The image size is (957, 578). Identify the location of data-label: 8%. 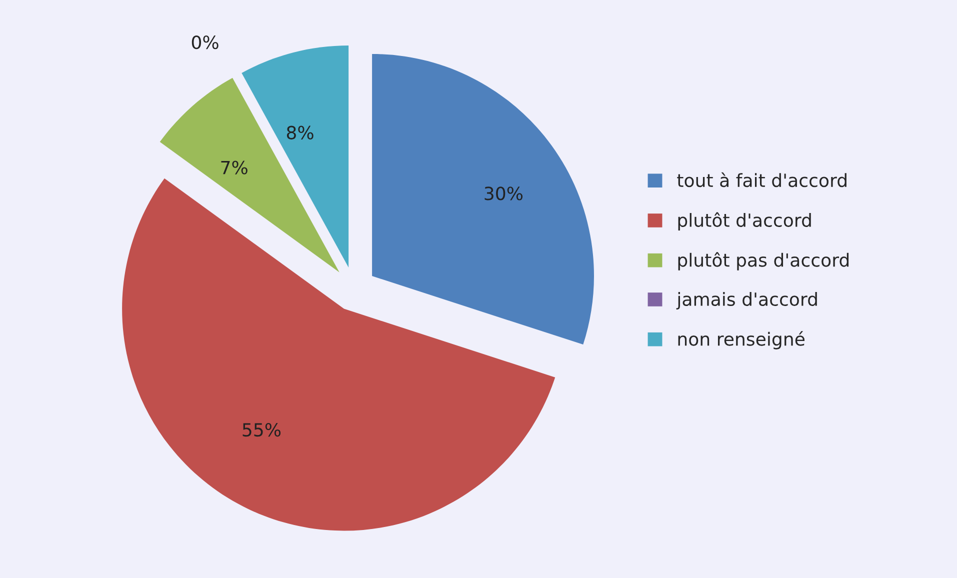
(300, 133).